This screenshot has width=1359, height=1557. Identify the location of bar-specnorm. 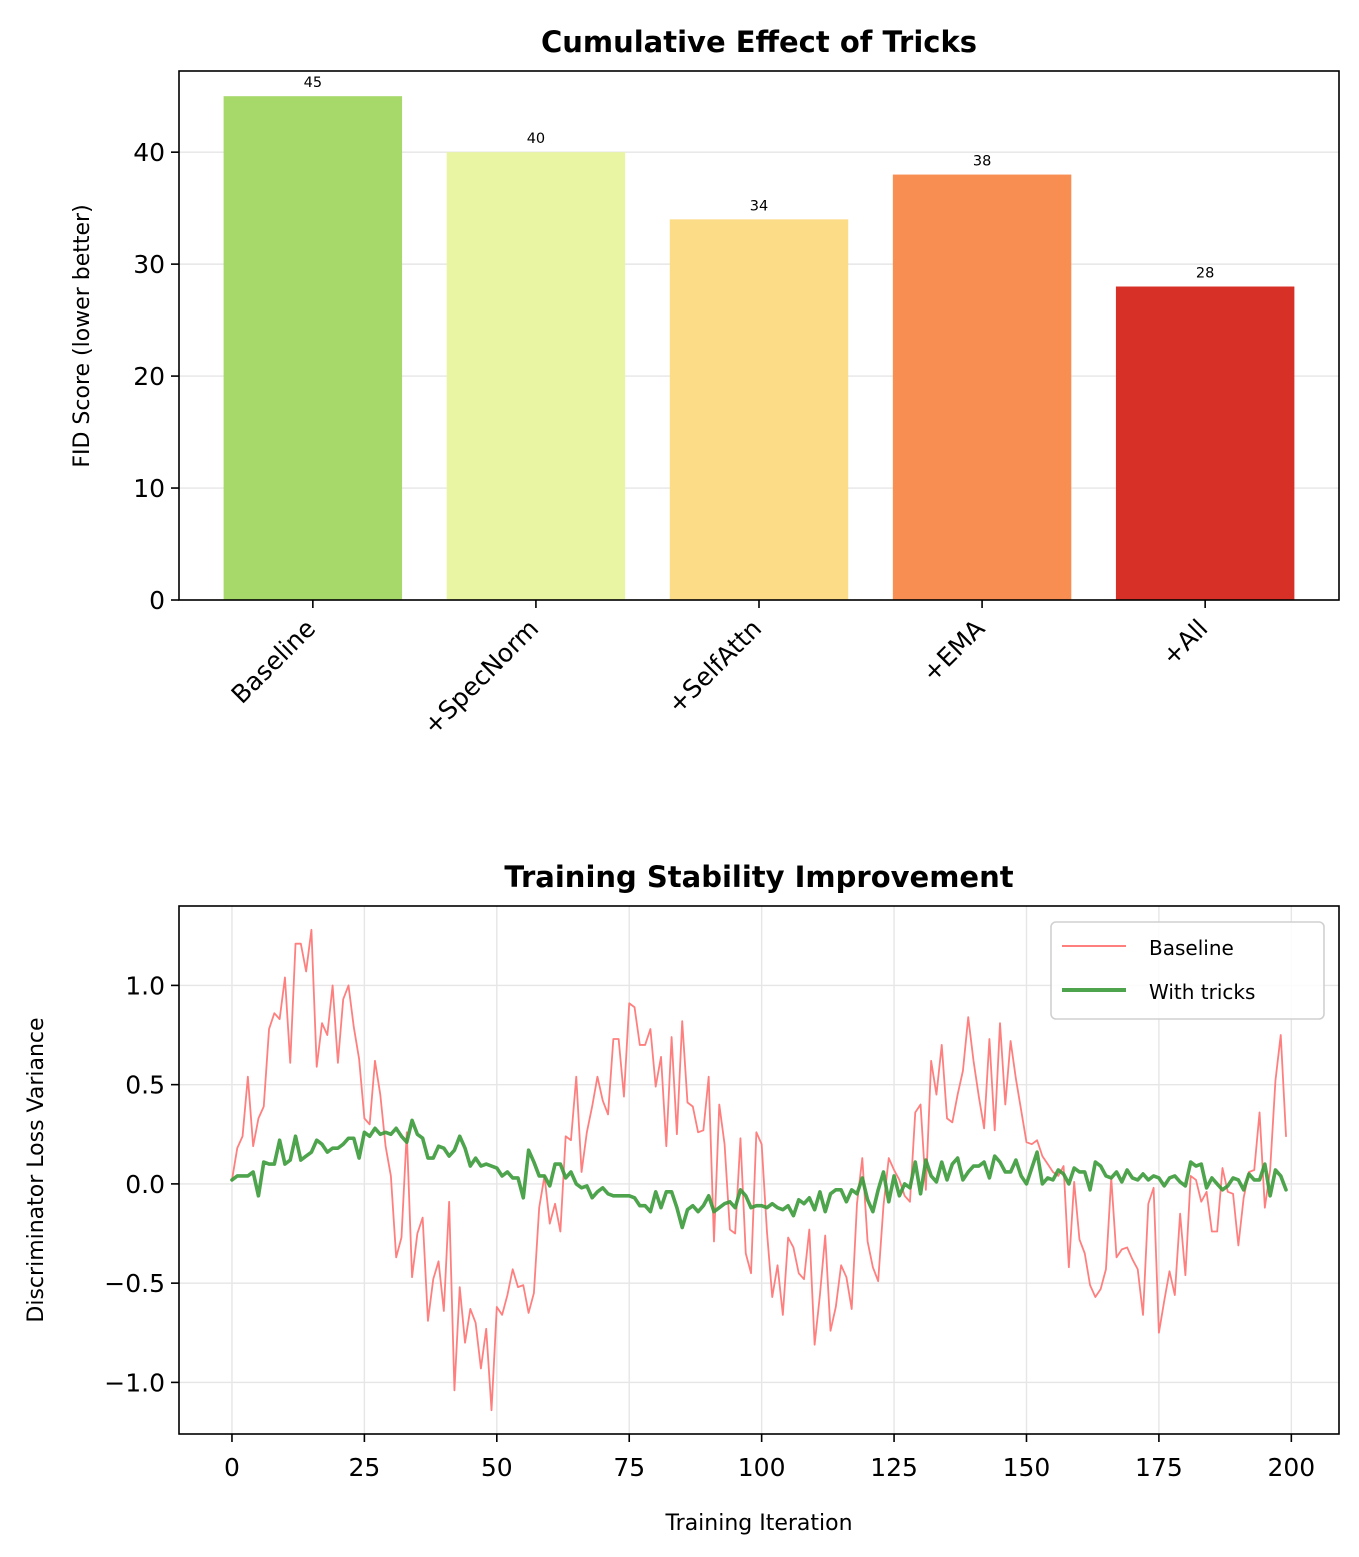
(536, 376).